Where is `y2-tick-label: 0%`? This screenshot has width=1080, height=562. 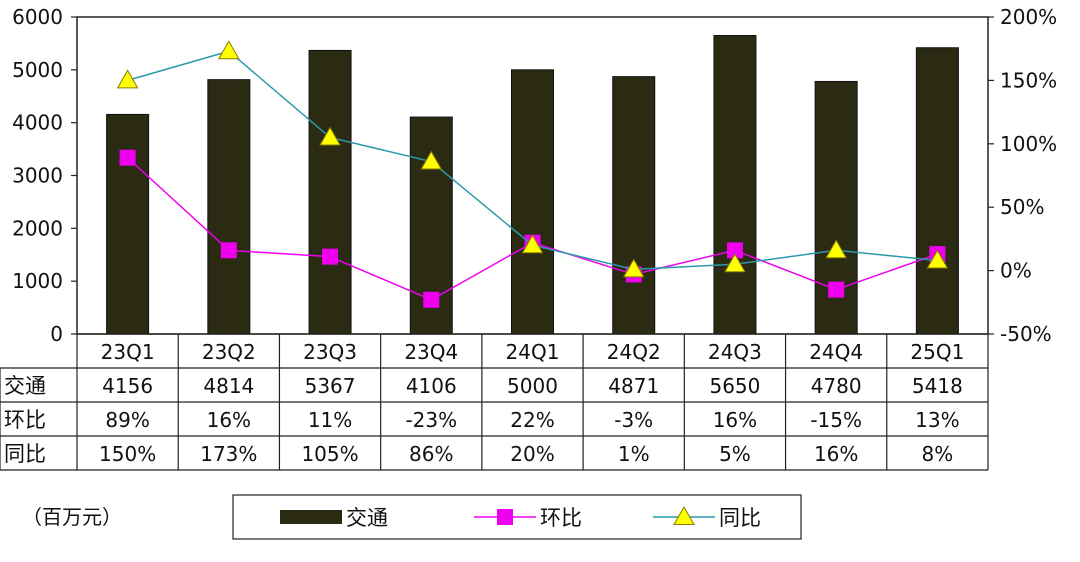
y2-tick-label: 0% is located at coordinates (1016, 271).